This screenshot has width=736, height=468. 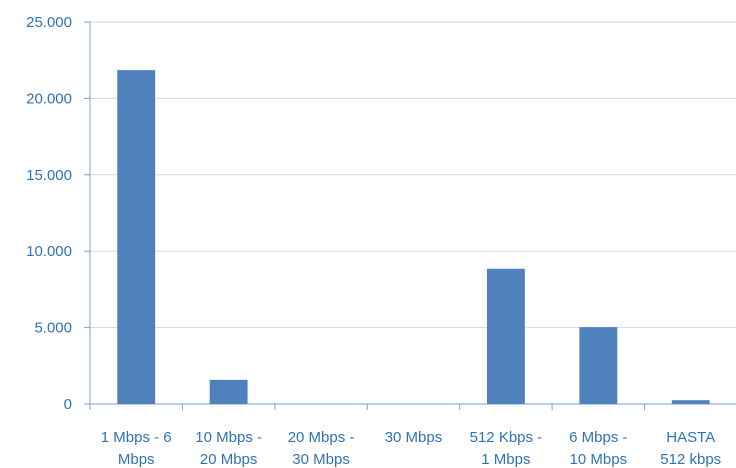 I want to click on y-tick-label: 0, so click(x=68, y=404).